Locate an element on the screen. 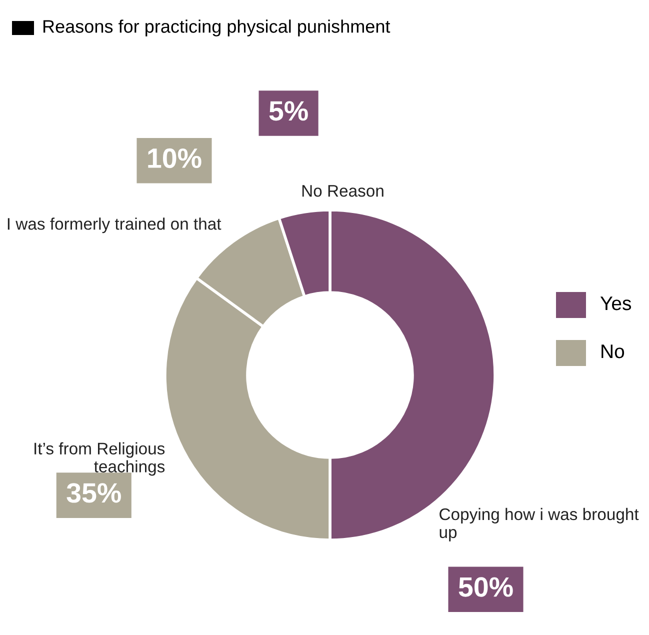 The height and width of the screenshot is (635, 649). data-label: 50% is located at coordinates (485, 587).